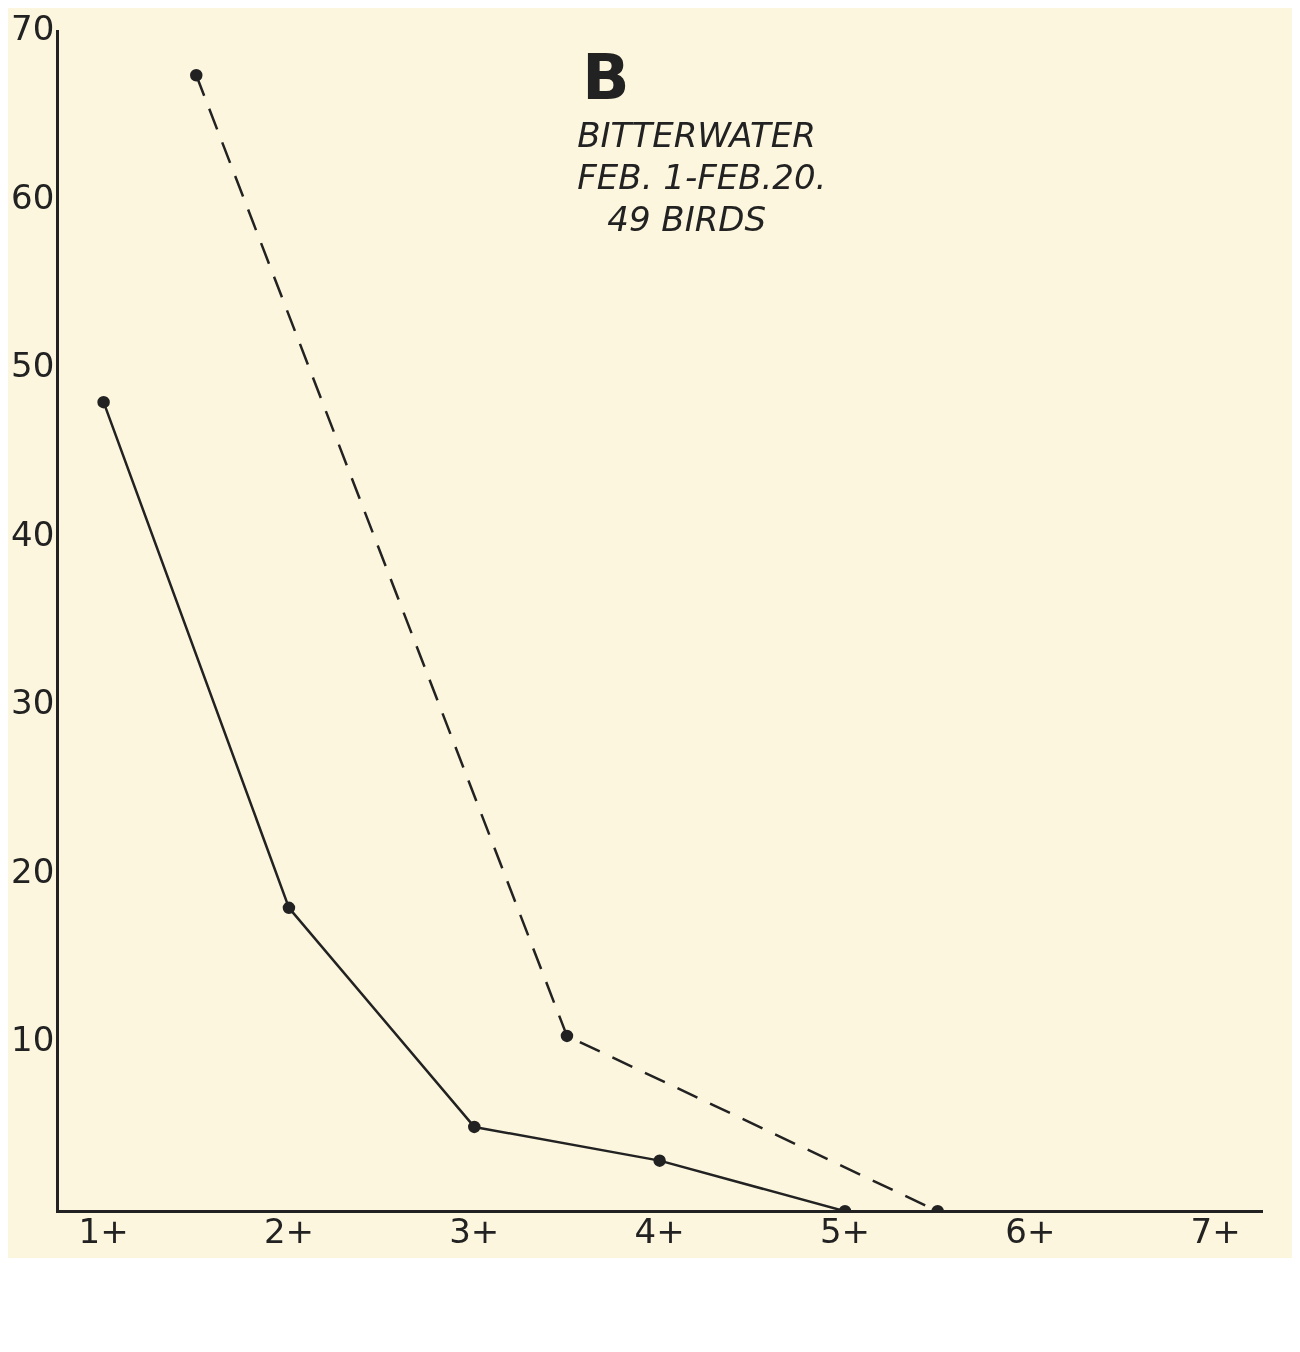  Describe the element at coordinates (1030, 1231) in the screenshot. I see `x-tick-label: 6+` at that location.